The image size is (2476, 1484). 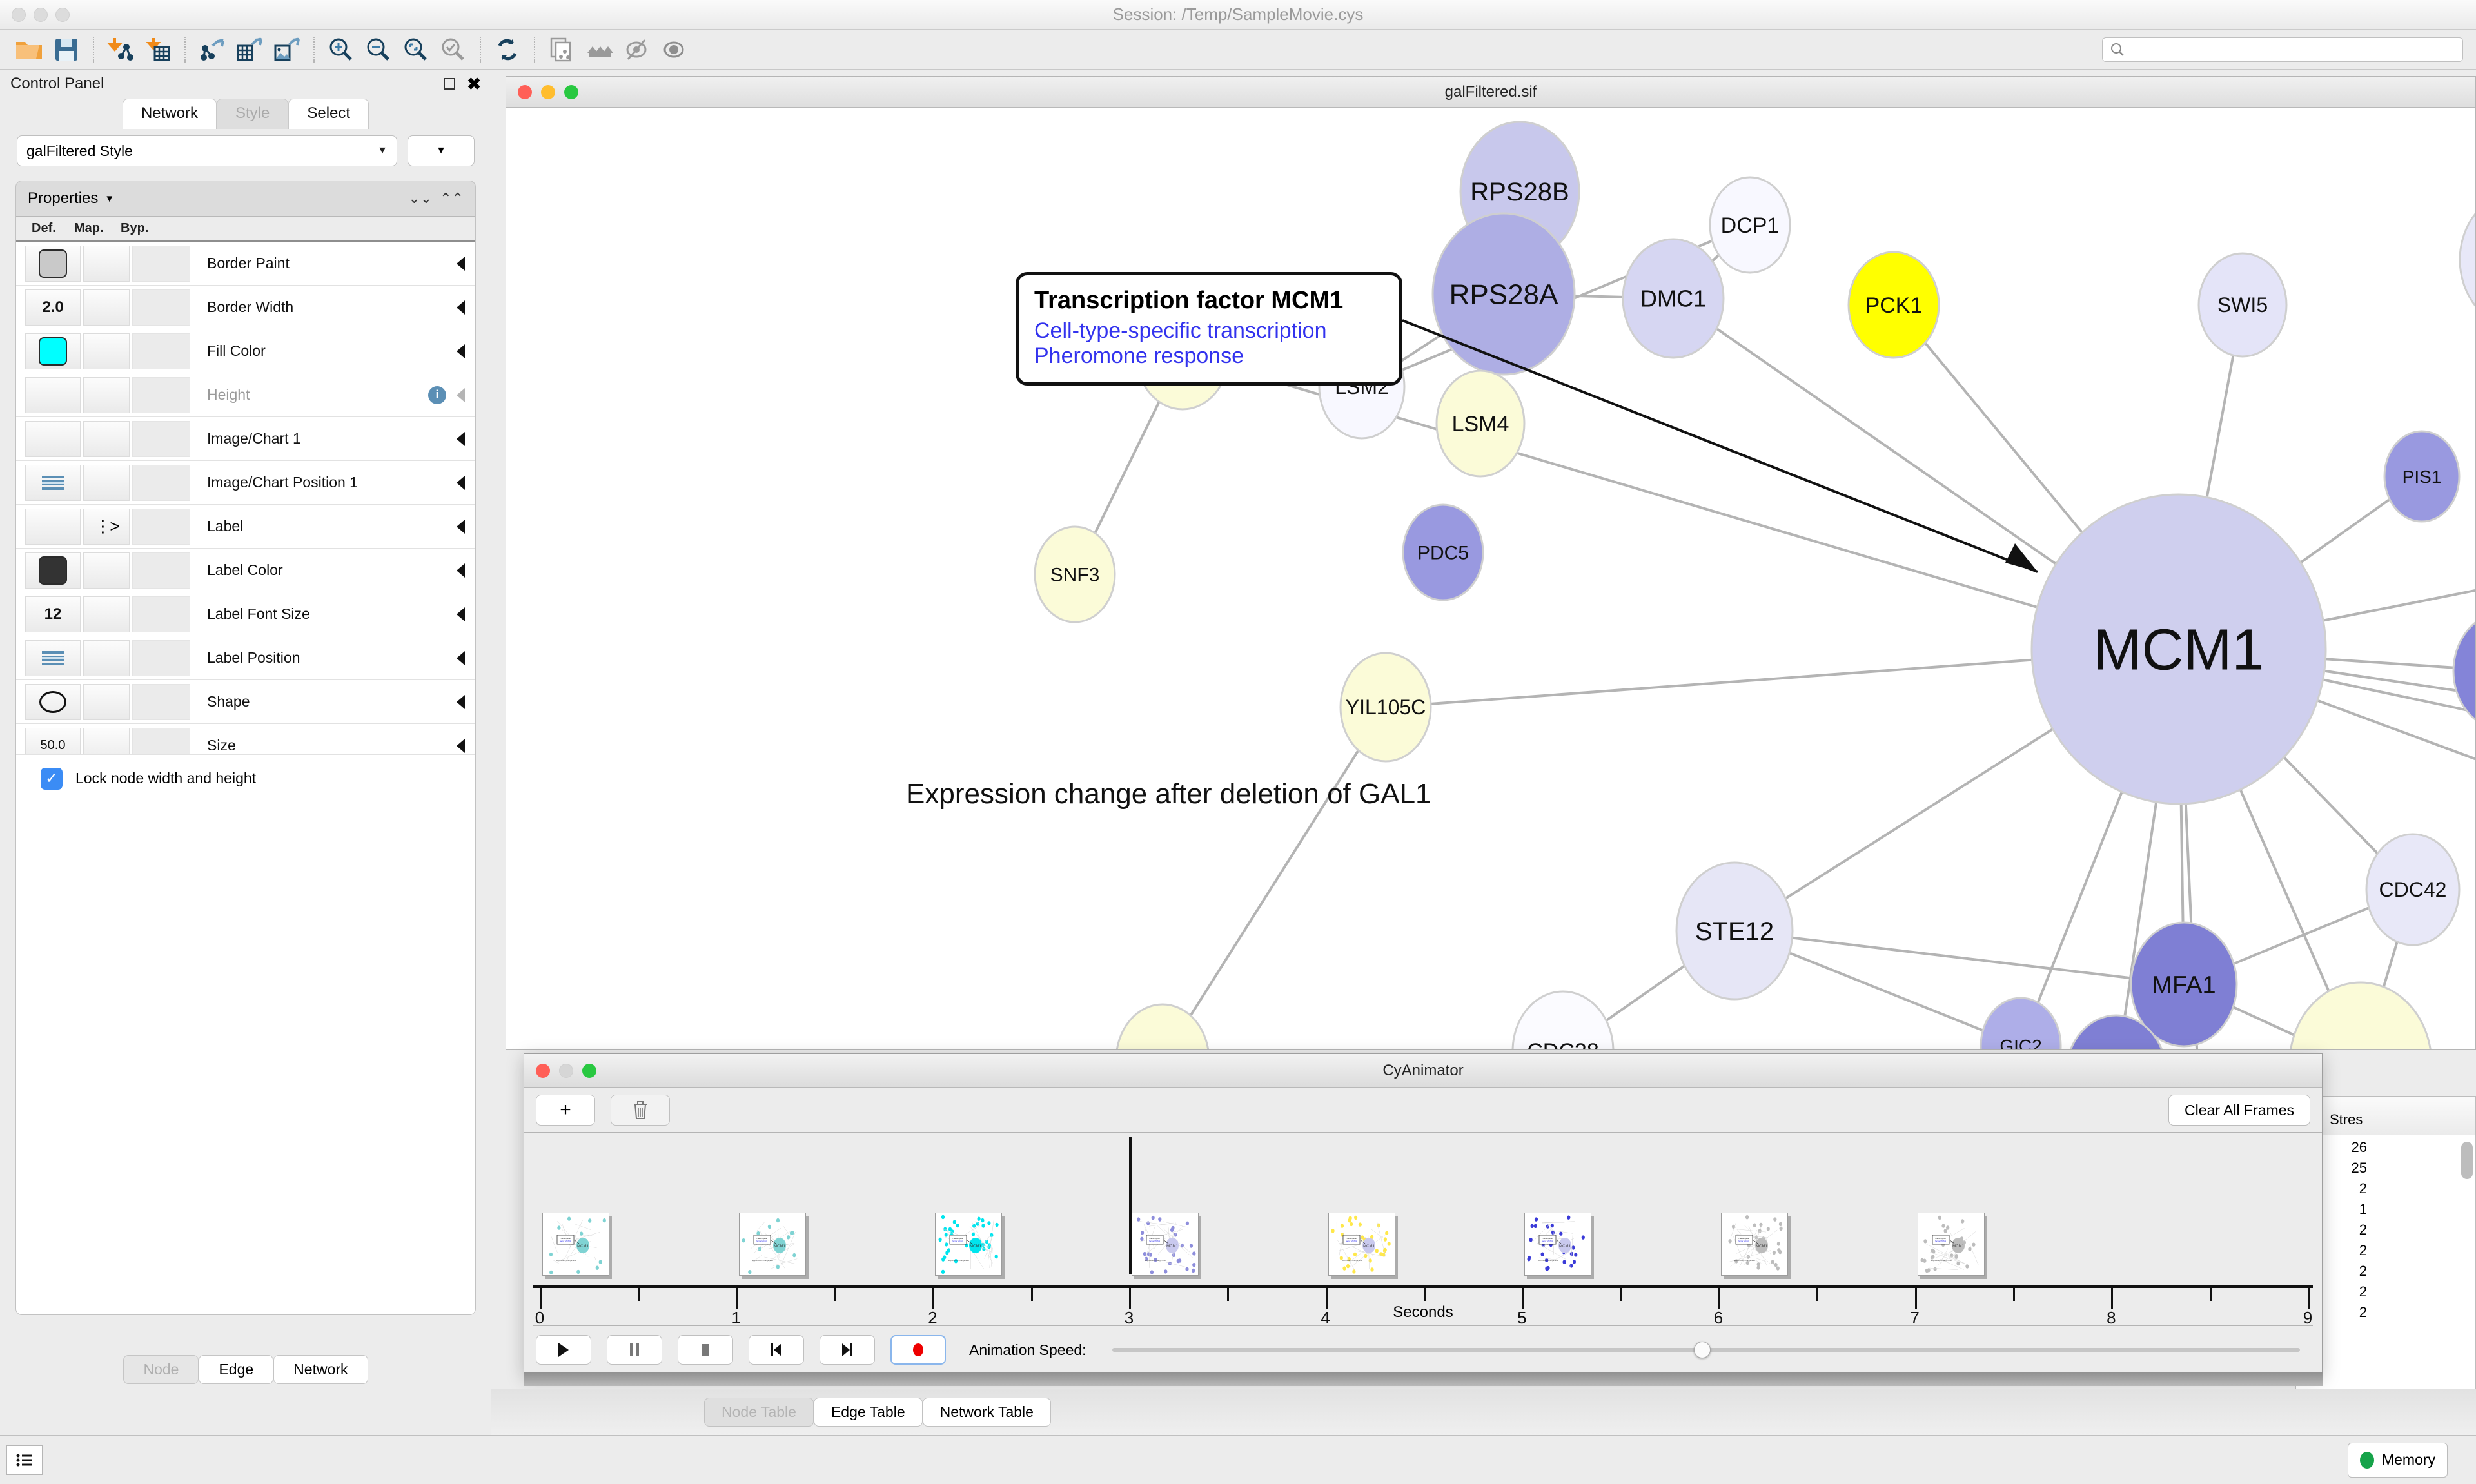 I want to click on import-network-icon, so click(x=120, y=49).